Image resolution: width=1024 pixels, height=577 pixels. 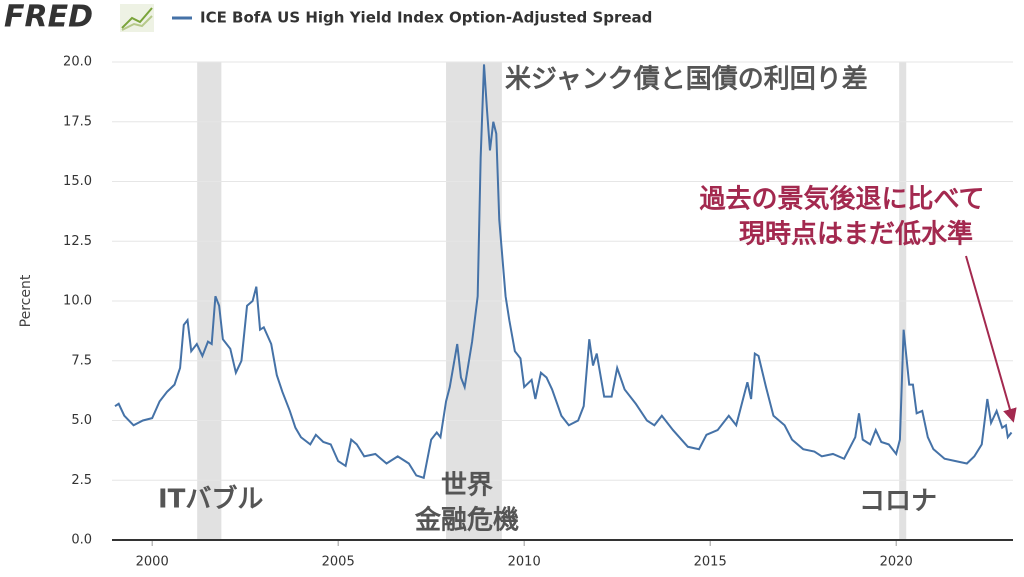 I want to click on y-tick-label: 7.5, so click(x=81, y=360).